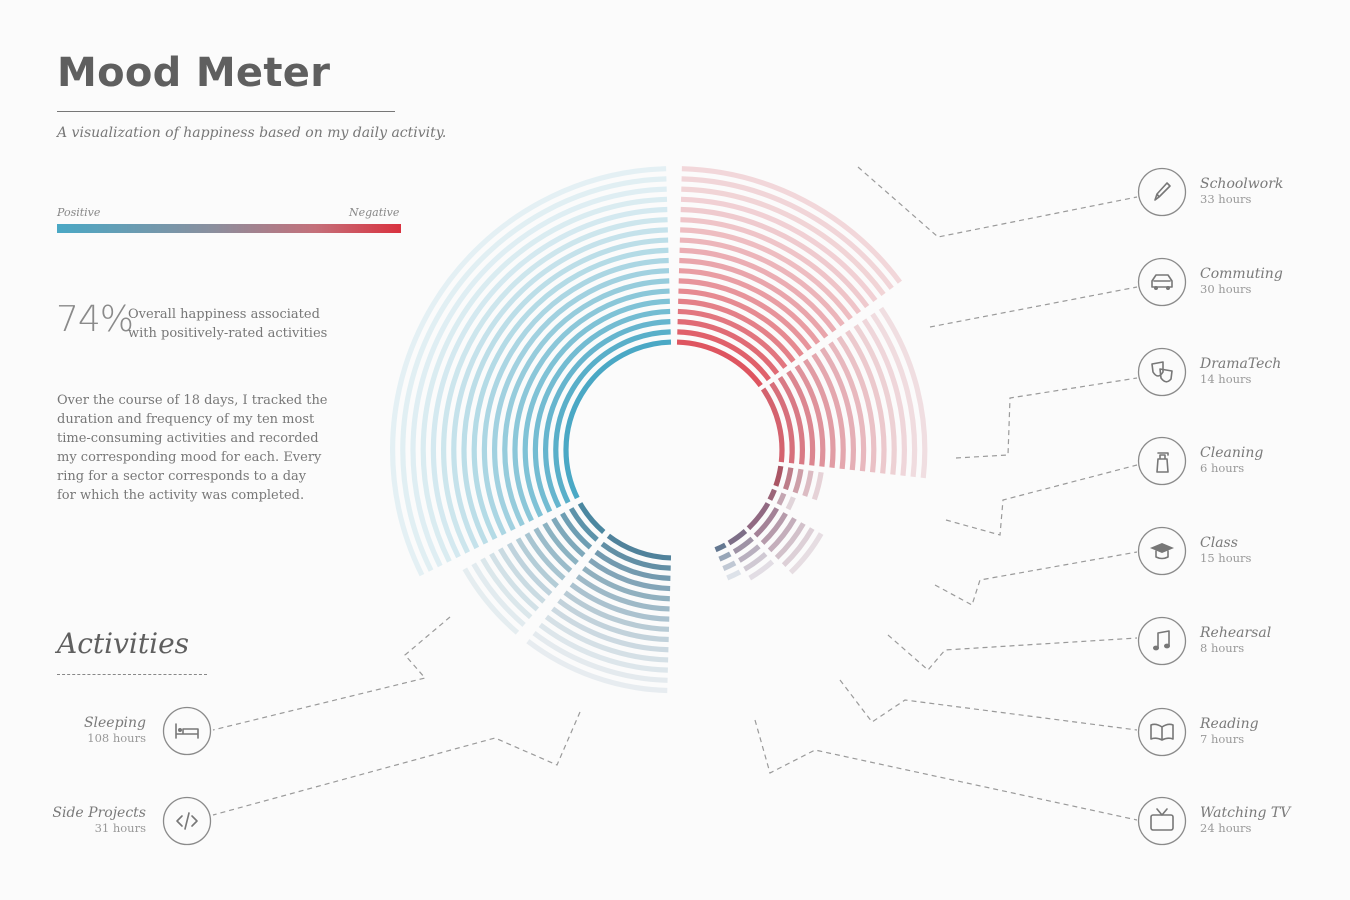  I want to click on description-line: for which the activity was completed., so click(181, 495).